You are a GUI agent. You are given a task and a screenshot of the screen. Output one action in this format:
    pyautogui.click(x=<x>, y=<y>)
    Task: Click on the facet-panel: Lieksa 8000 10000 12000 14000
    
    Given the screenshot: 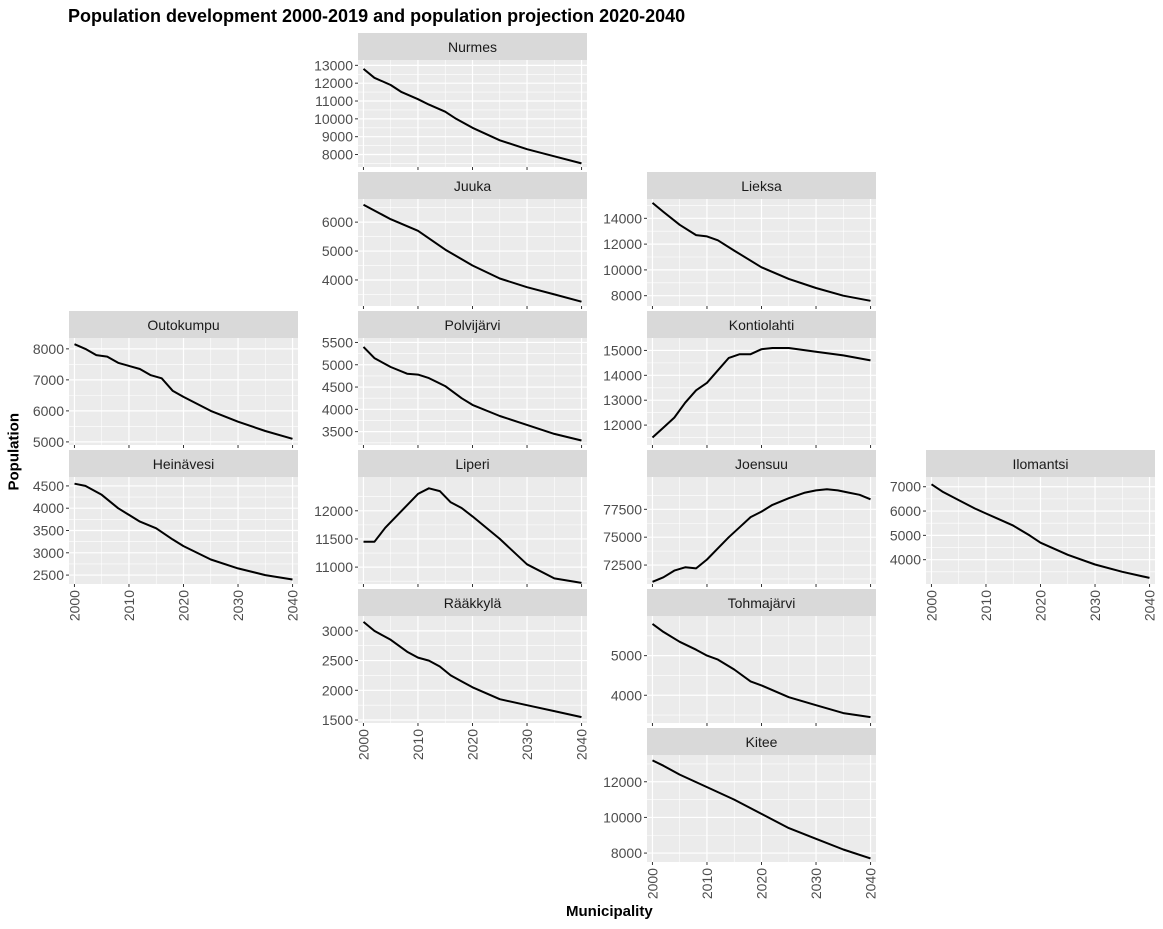 What is the action you would take?
    pyautogui.click(x=739, y=240)
    